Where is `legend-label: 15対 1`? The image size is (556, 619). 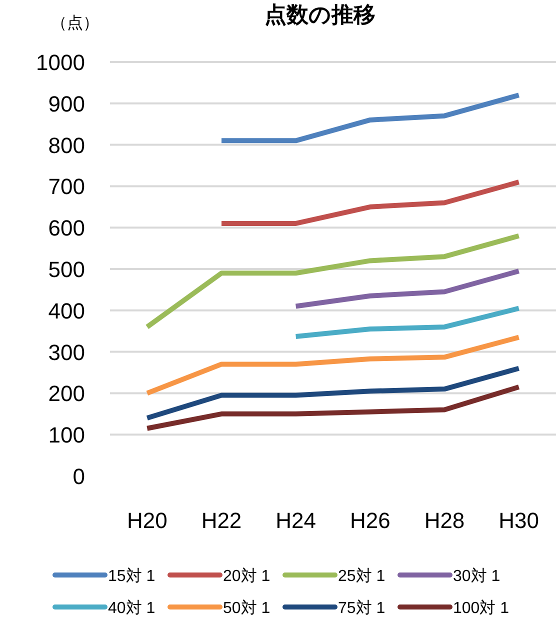 legend-label: 15対 1 is located at coordinates (132, 576).